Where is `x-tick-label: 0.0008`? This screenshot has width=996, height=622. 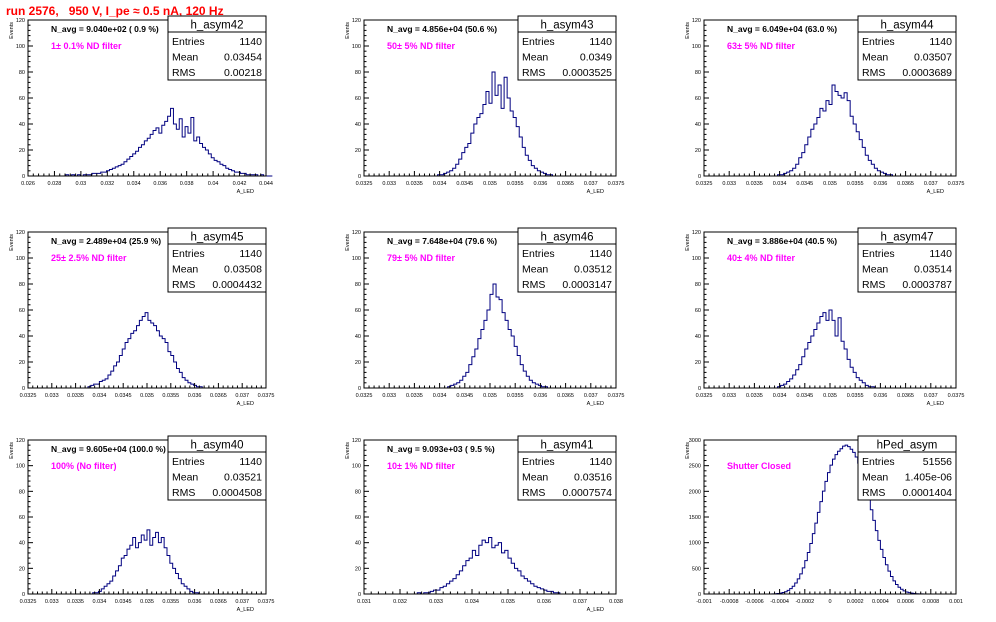
x-tick-label: 0.0008 is located at coordinates (930, 602).